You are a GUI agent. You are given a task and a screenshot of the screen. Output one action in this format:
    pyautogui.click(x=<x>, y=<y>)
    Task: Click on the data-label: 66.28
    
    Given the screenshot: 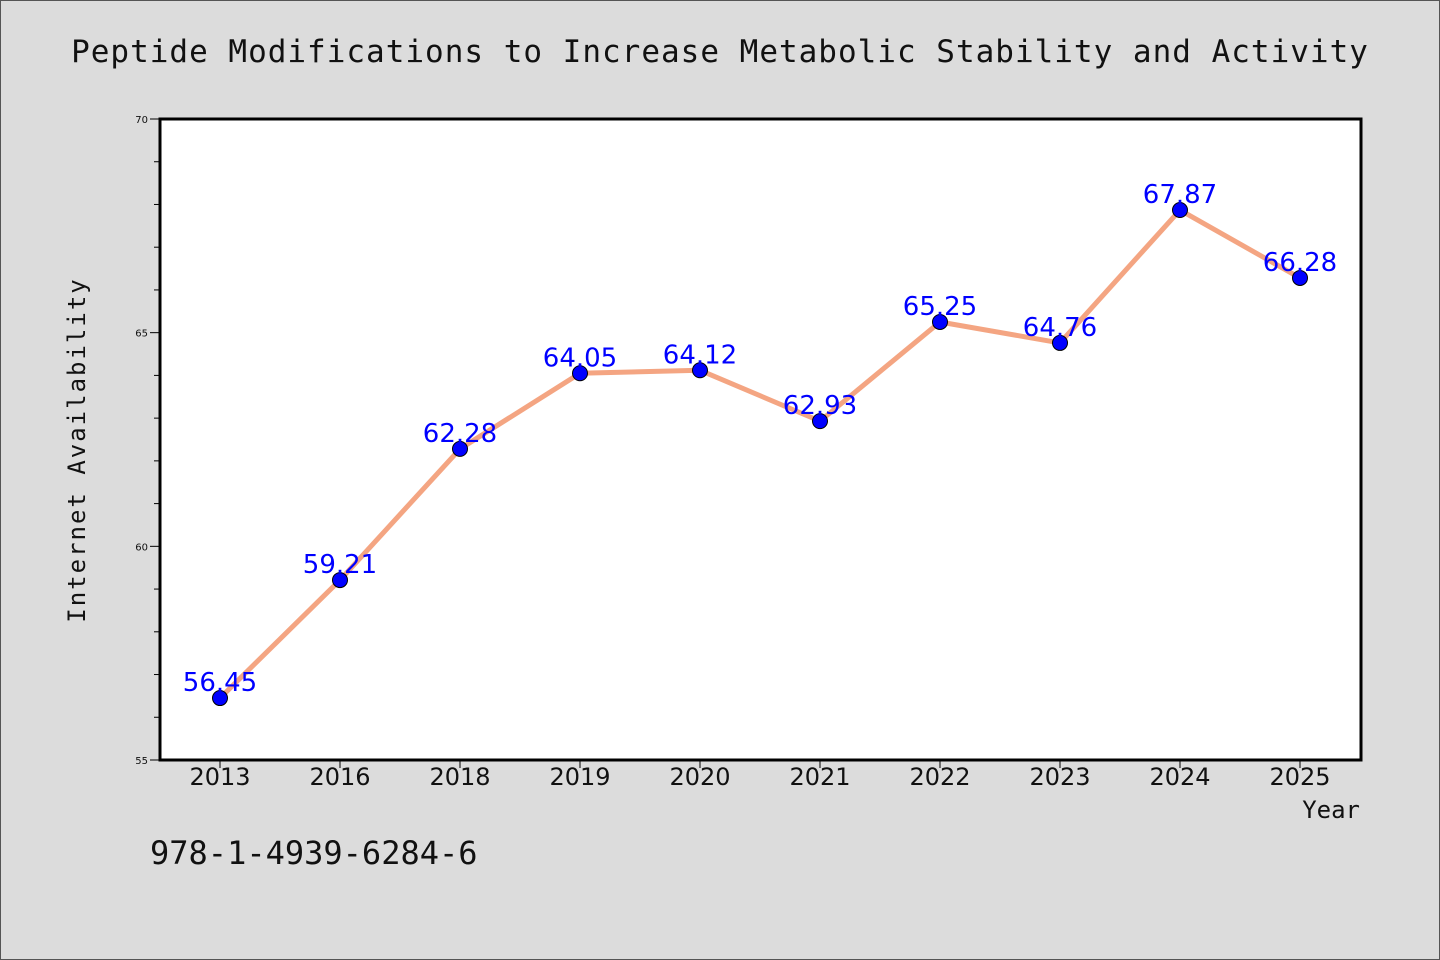 What is the action you would take?
    pyautogui.click(x=1300, y=263)
    